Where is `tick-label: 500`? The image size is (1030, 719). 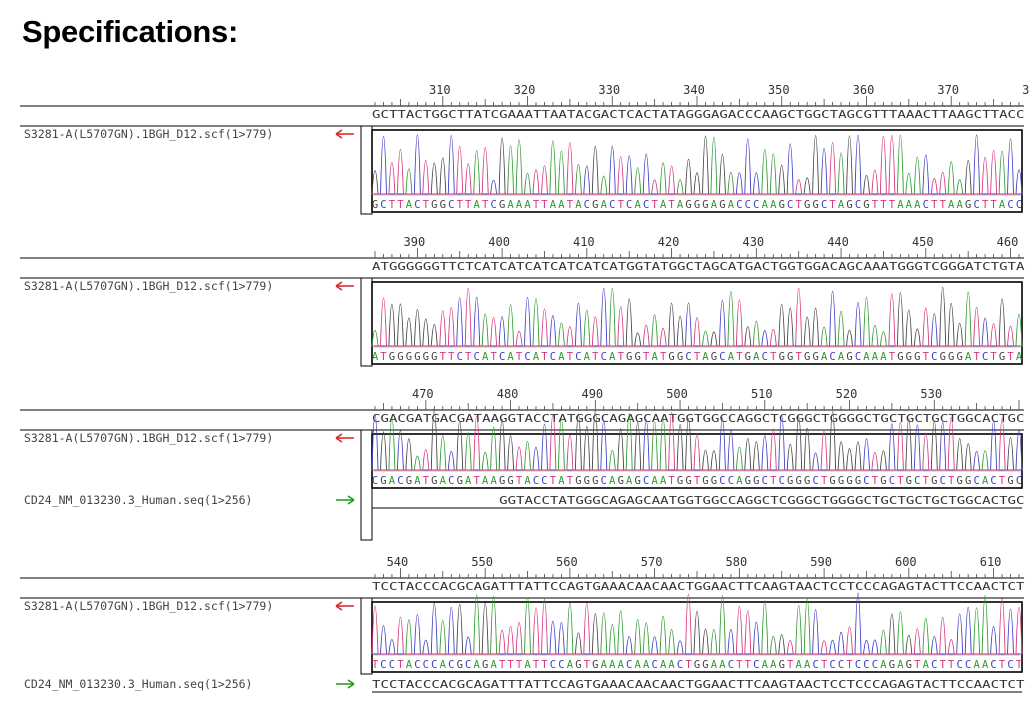
tick-label: 500 is located at coordinates (677, 394).